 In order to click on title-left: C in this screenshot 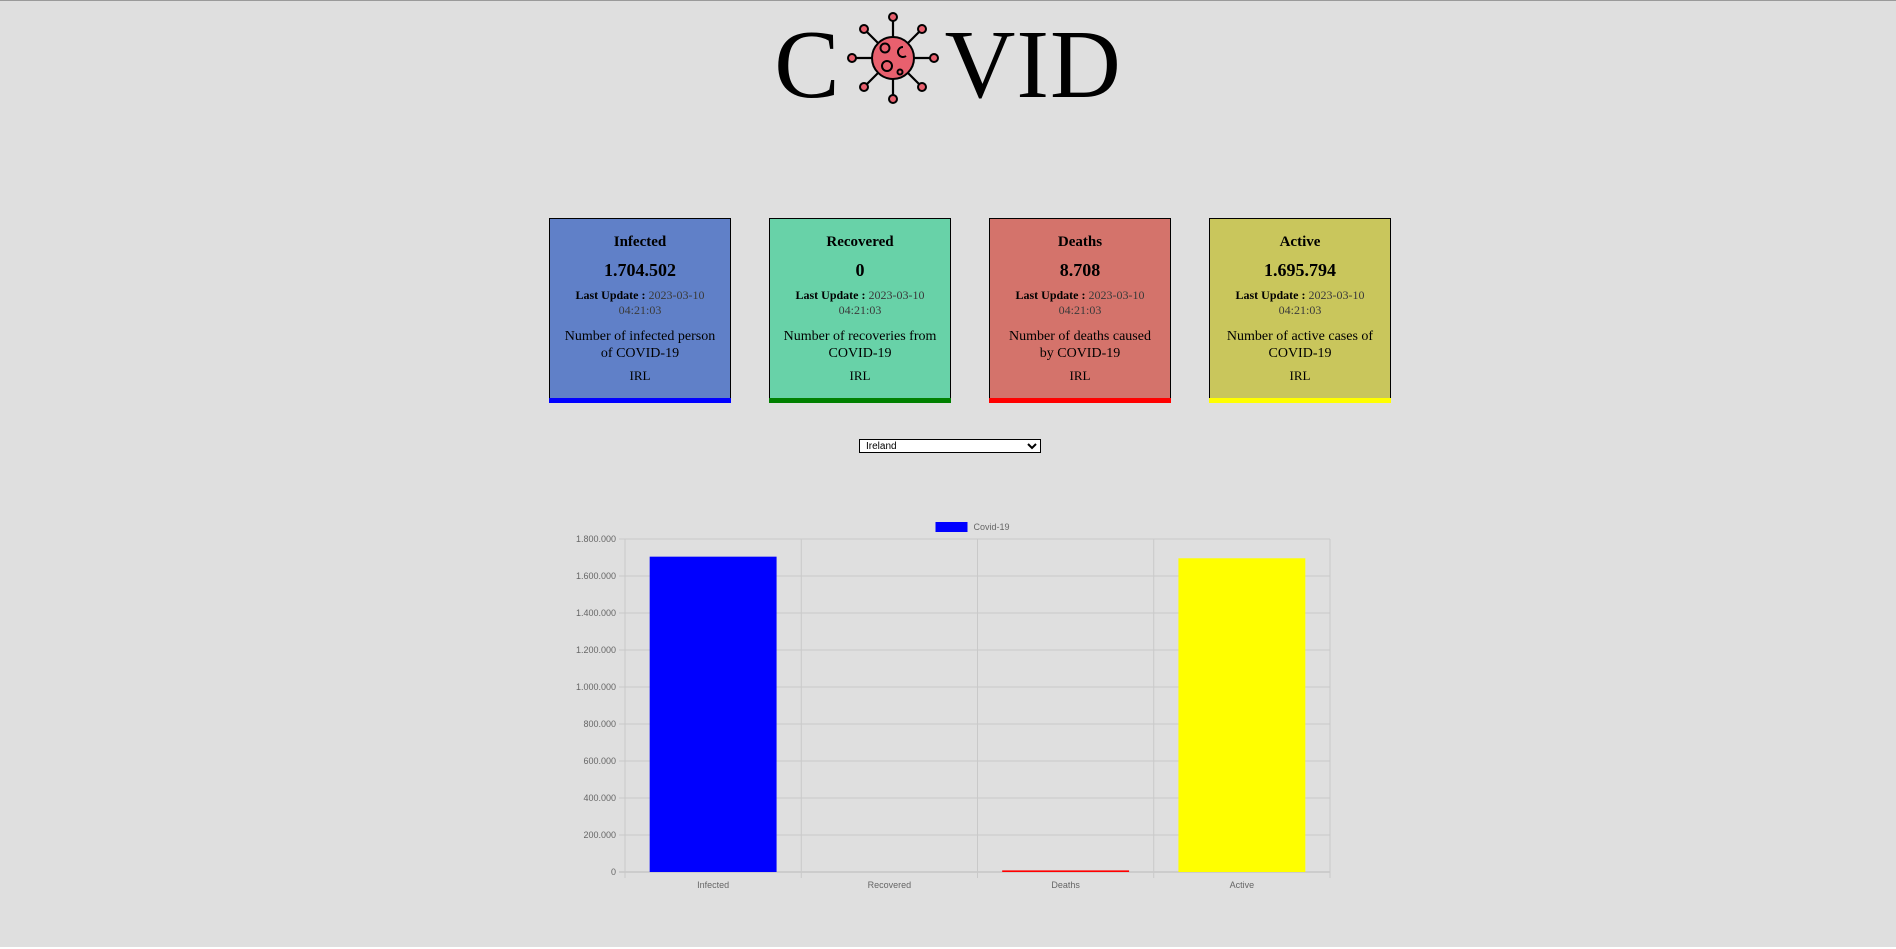, I will do `click(807, 65)`.